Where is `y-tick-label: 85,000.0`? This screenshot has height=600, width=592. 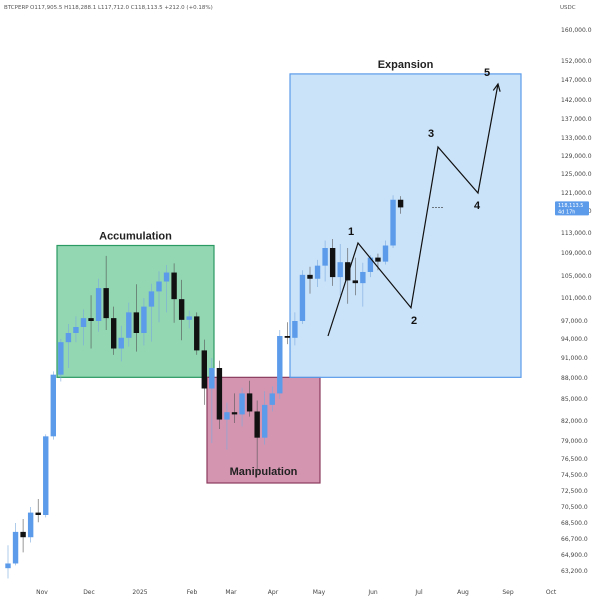 y-tick-label: 85,000.0 is located at coordinates (574, 399).